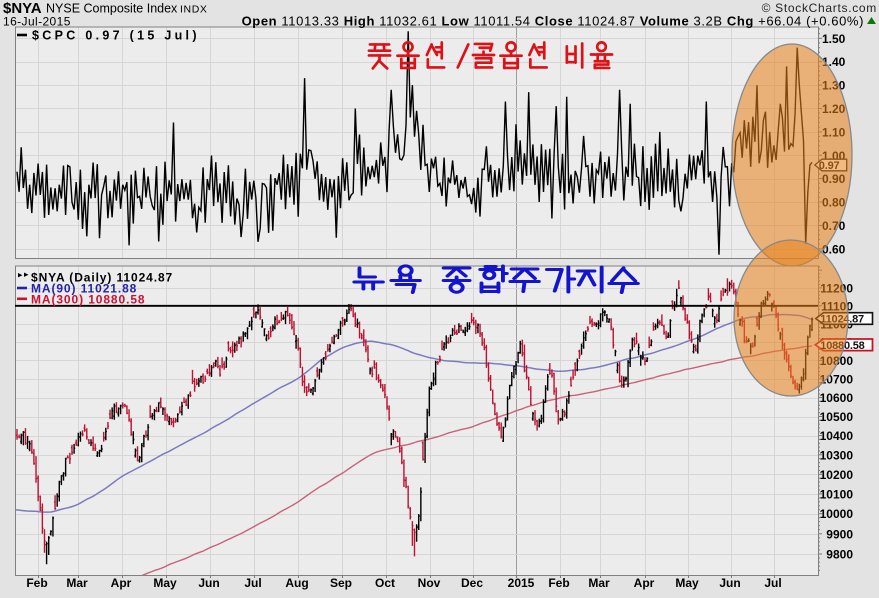  Describe the element at coordinates (837, 417) in the screenshot. I see `svg-text: 10500` at that location.